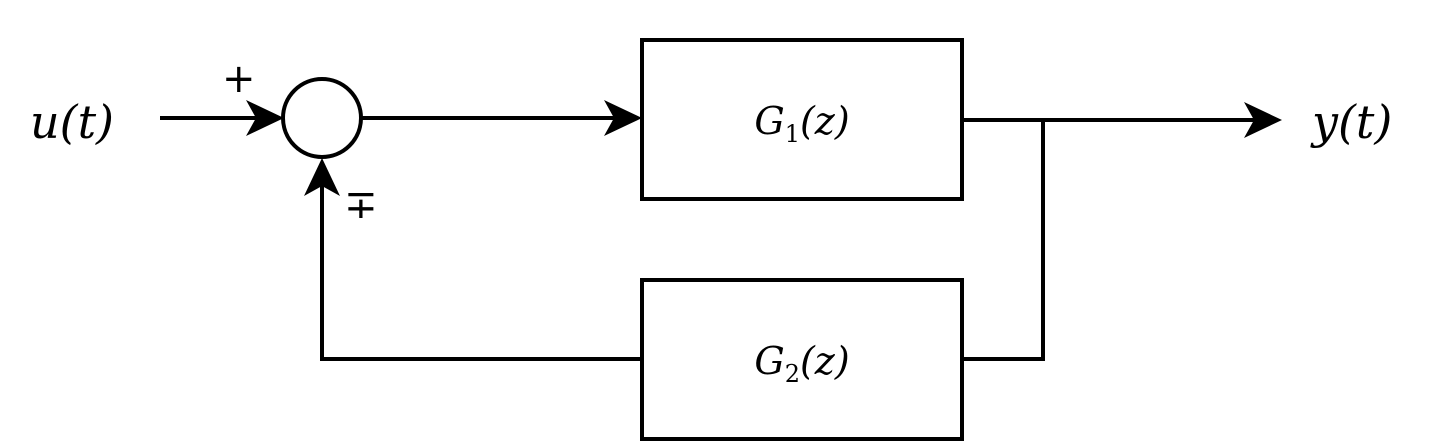 Image resolution: width=1440 pixels, height=444 pixels. I want to click on input-sign: +, so click(239, 79).